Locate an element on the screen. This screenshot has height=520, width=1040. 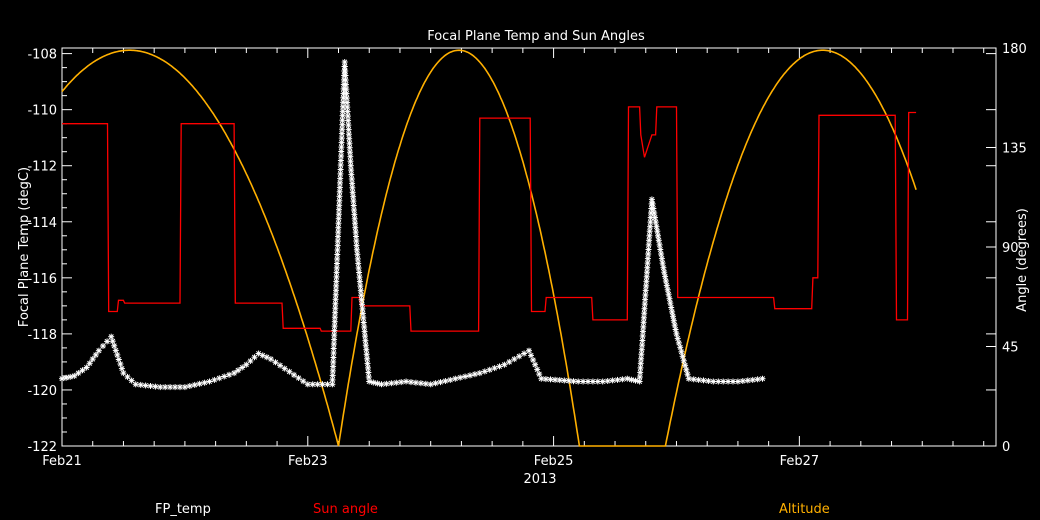
left-tick-label: -116 is located at coordinates (42, 279).